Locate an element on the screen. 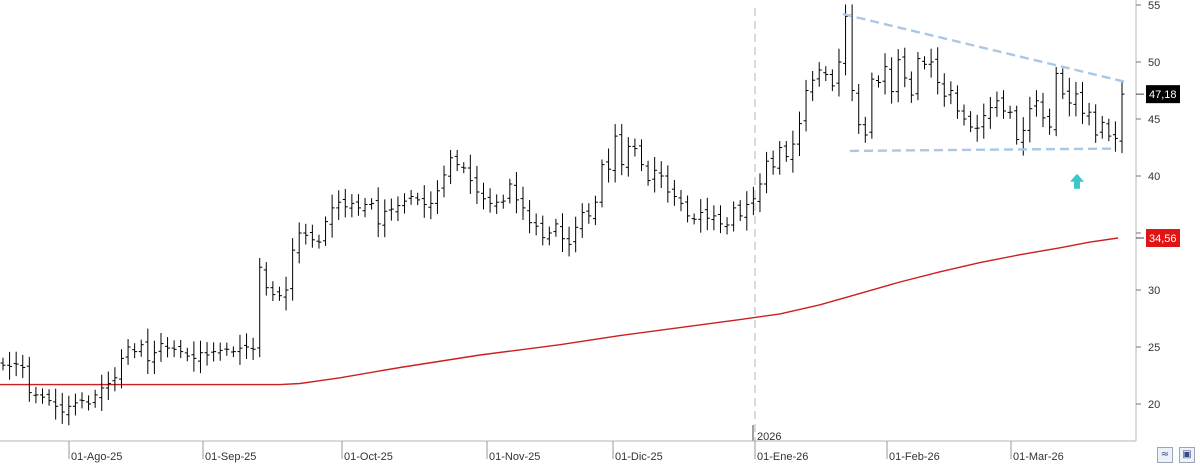 The width and height of the screenshot is (1200, 468). lower-trendline is located at coordinates (983, 150).